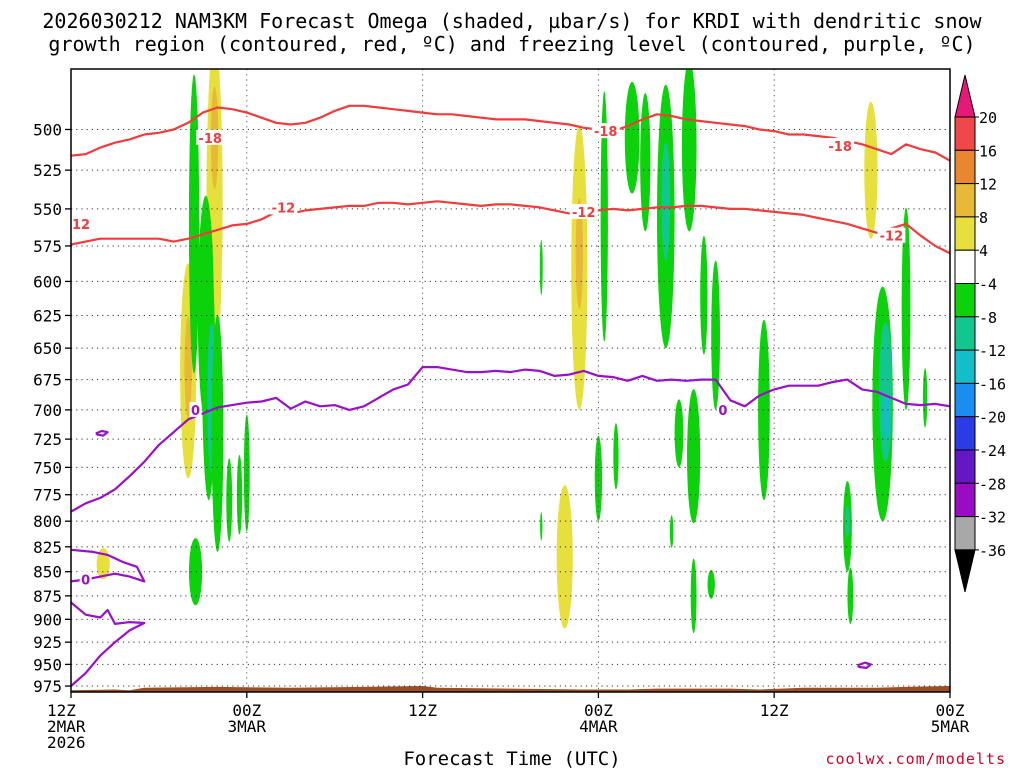 This screenshot has height=770, width=1024. Describe the element at coordinates (840, 147) in the screenshot. I see `snow-contour-label-0-2: -18` at that location.